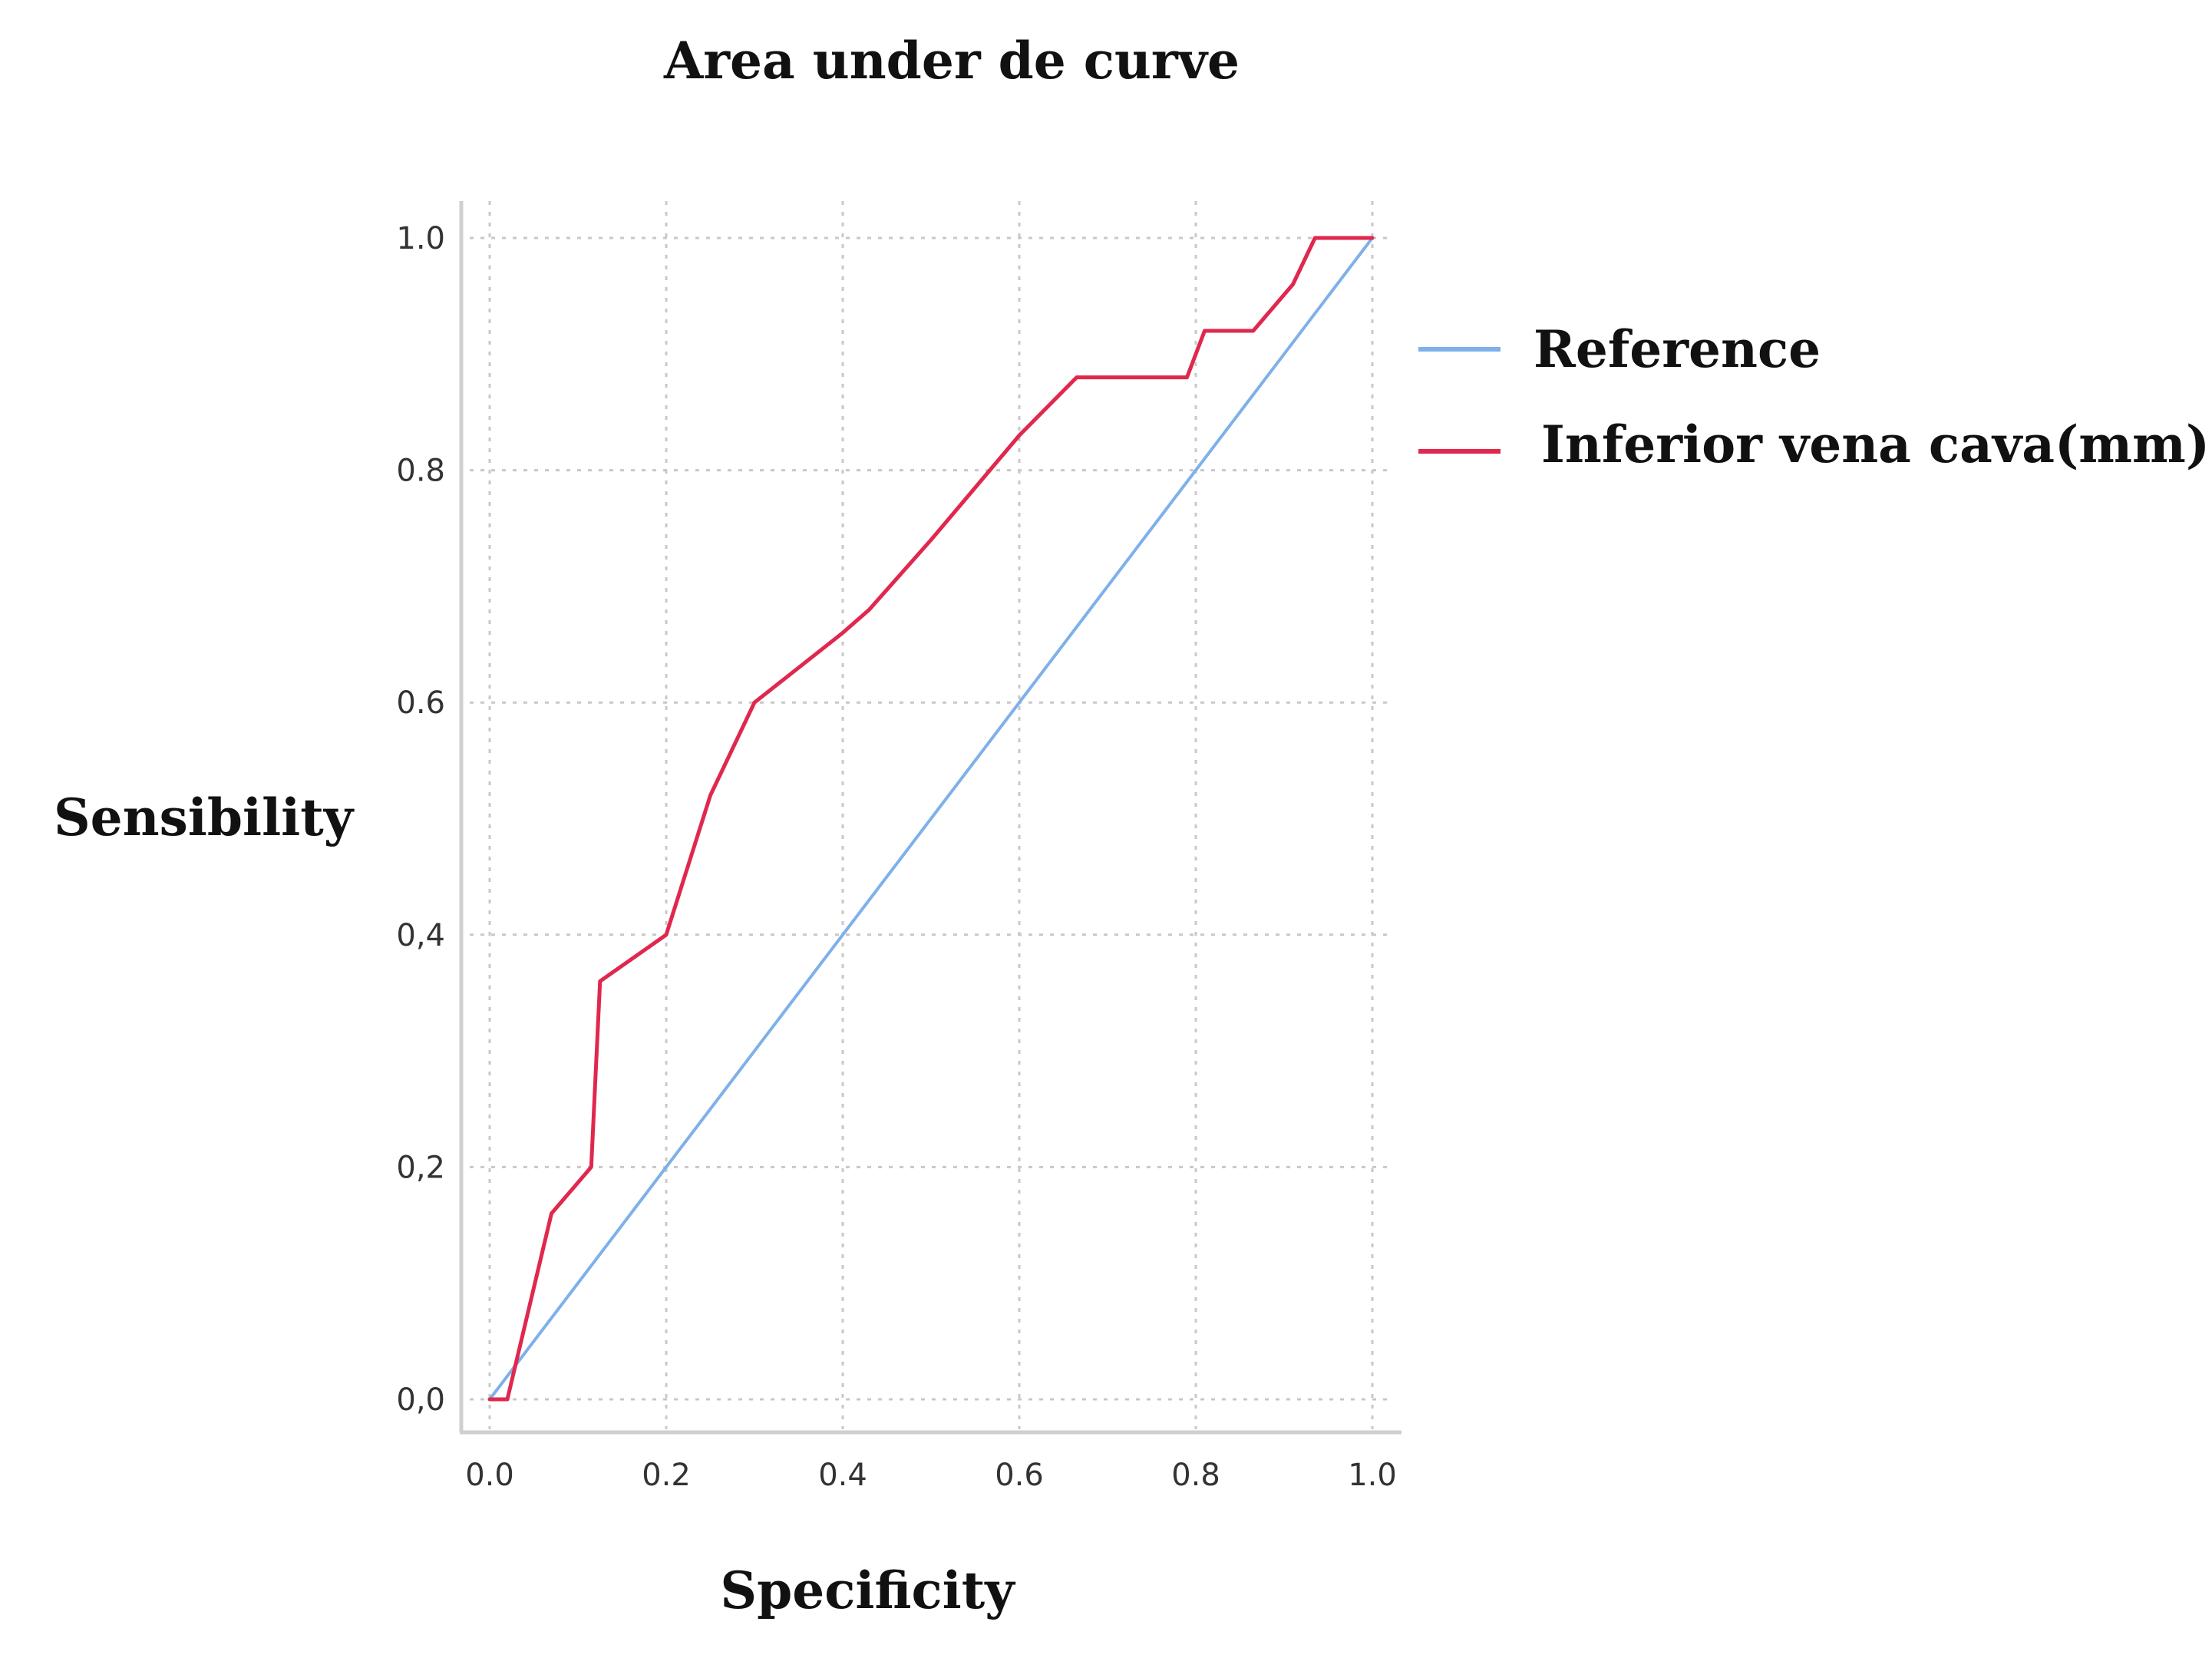 The image size is (2212, 1658). Describe the element at coordinates (951, 61) in the screenshot. I see `chart-title: Area under de curve` at that location.